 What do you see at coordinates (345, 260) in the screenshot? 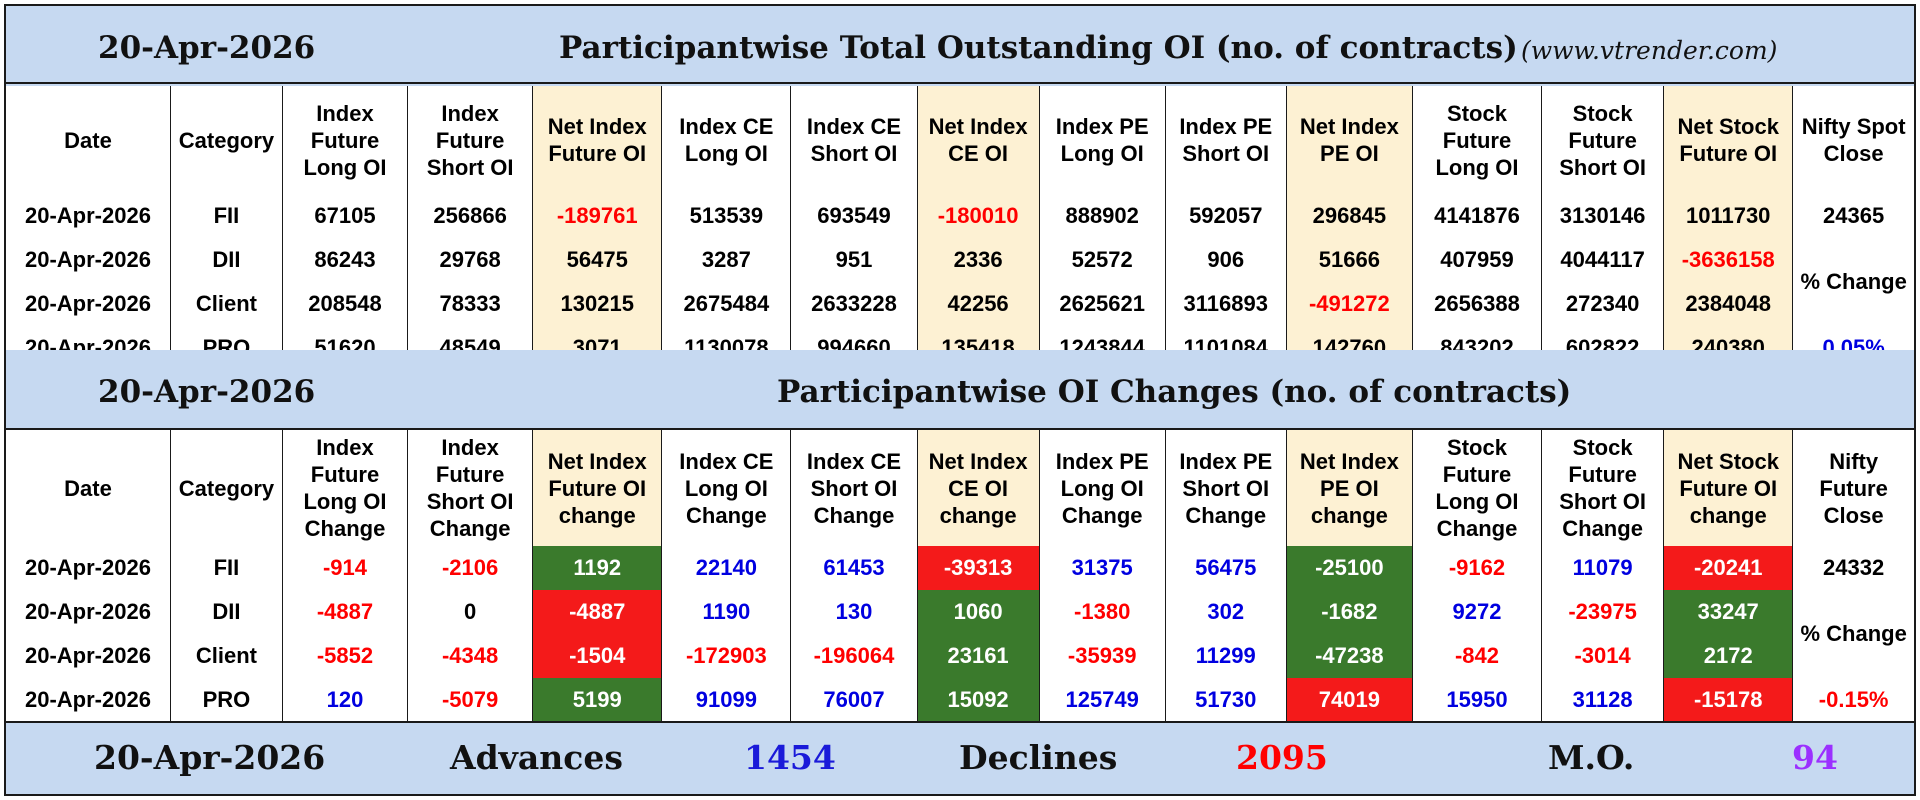
I see `data-cell: 86243` at bounding box center [345, 260].